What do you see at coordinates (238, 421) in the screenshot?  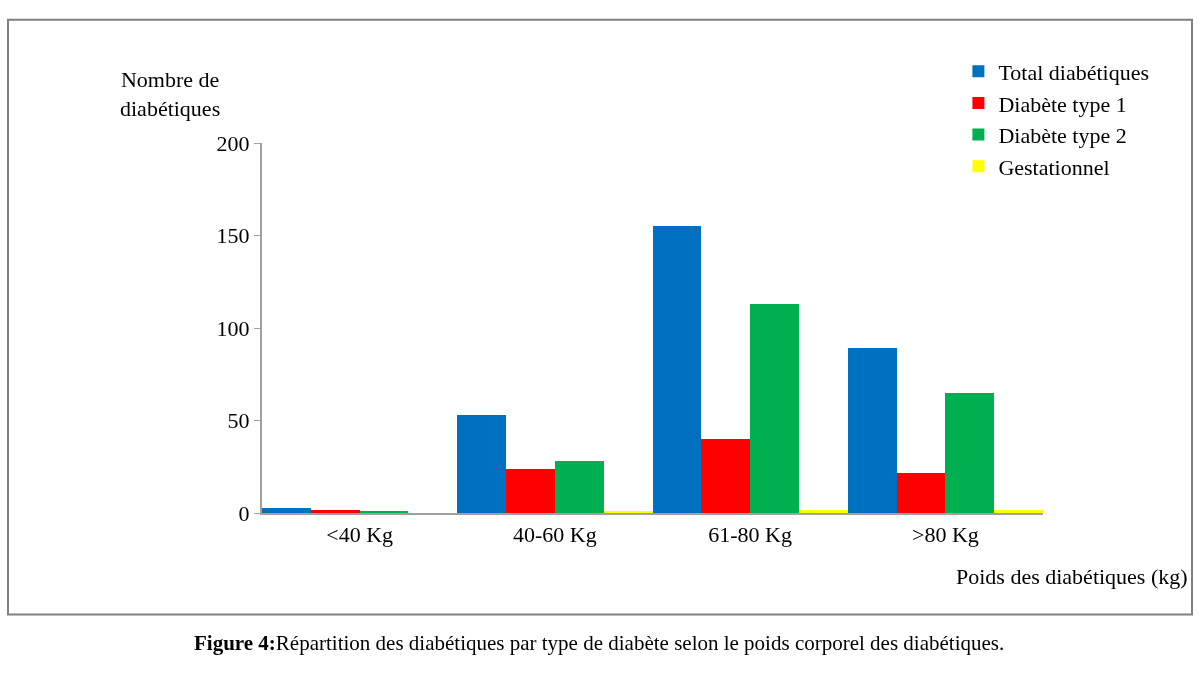 I see `y-tick-label: 50` at bounding box center [238, 421].